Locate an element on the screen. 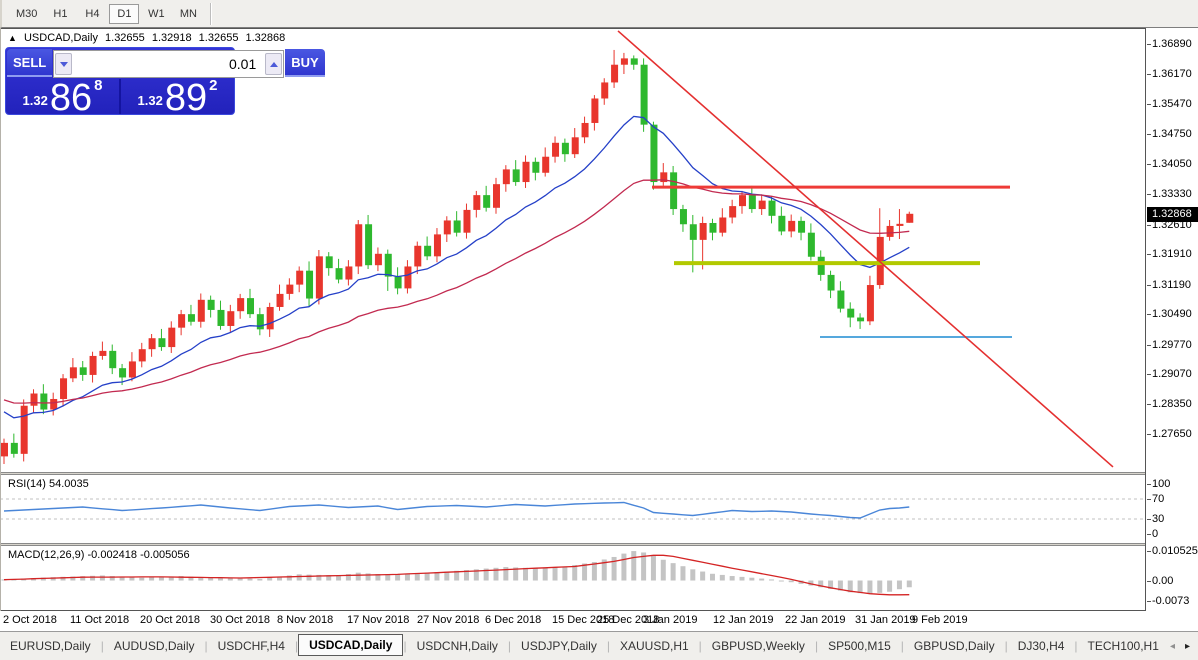 This screenshot has height=660, width=1198. volume-input is located at coordinates (169, 64).